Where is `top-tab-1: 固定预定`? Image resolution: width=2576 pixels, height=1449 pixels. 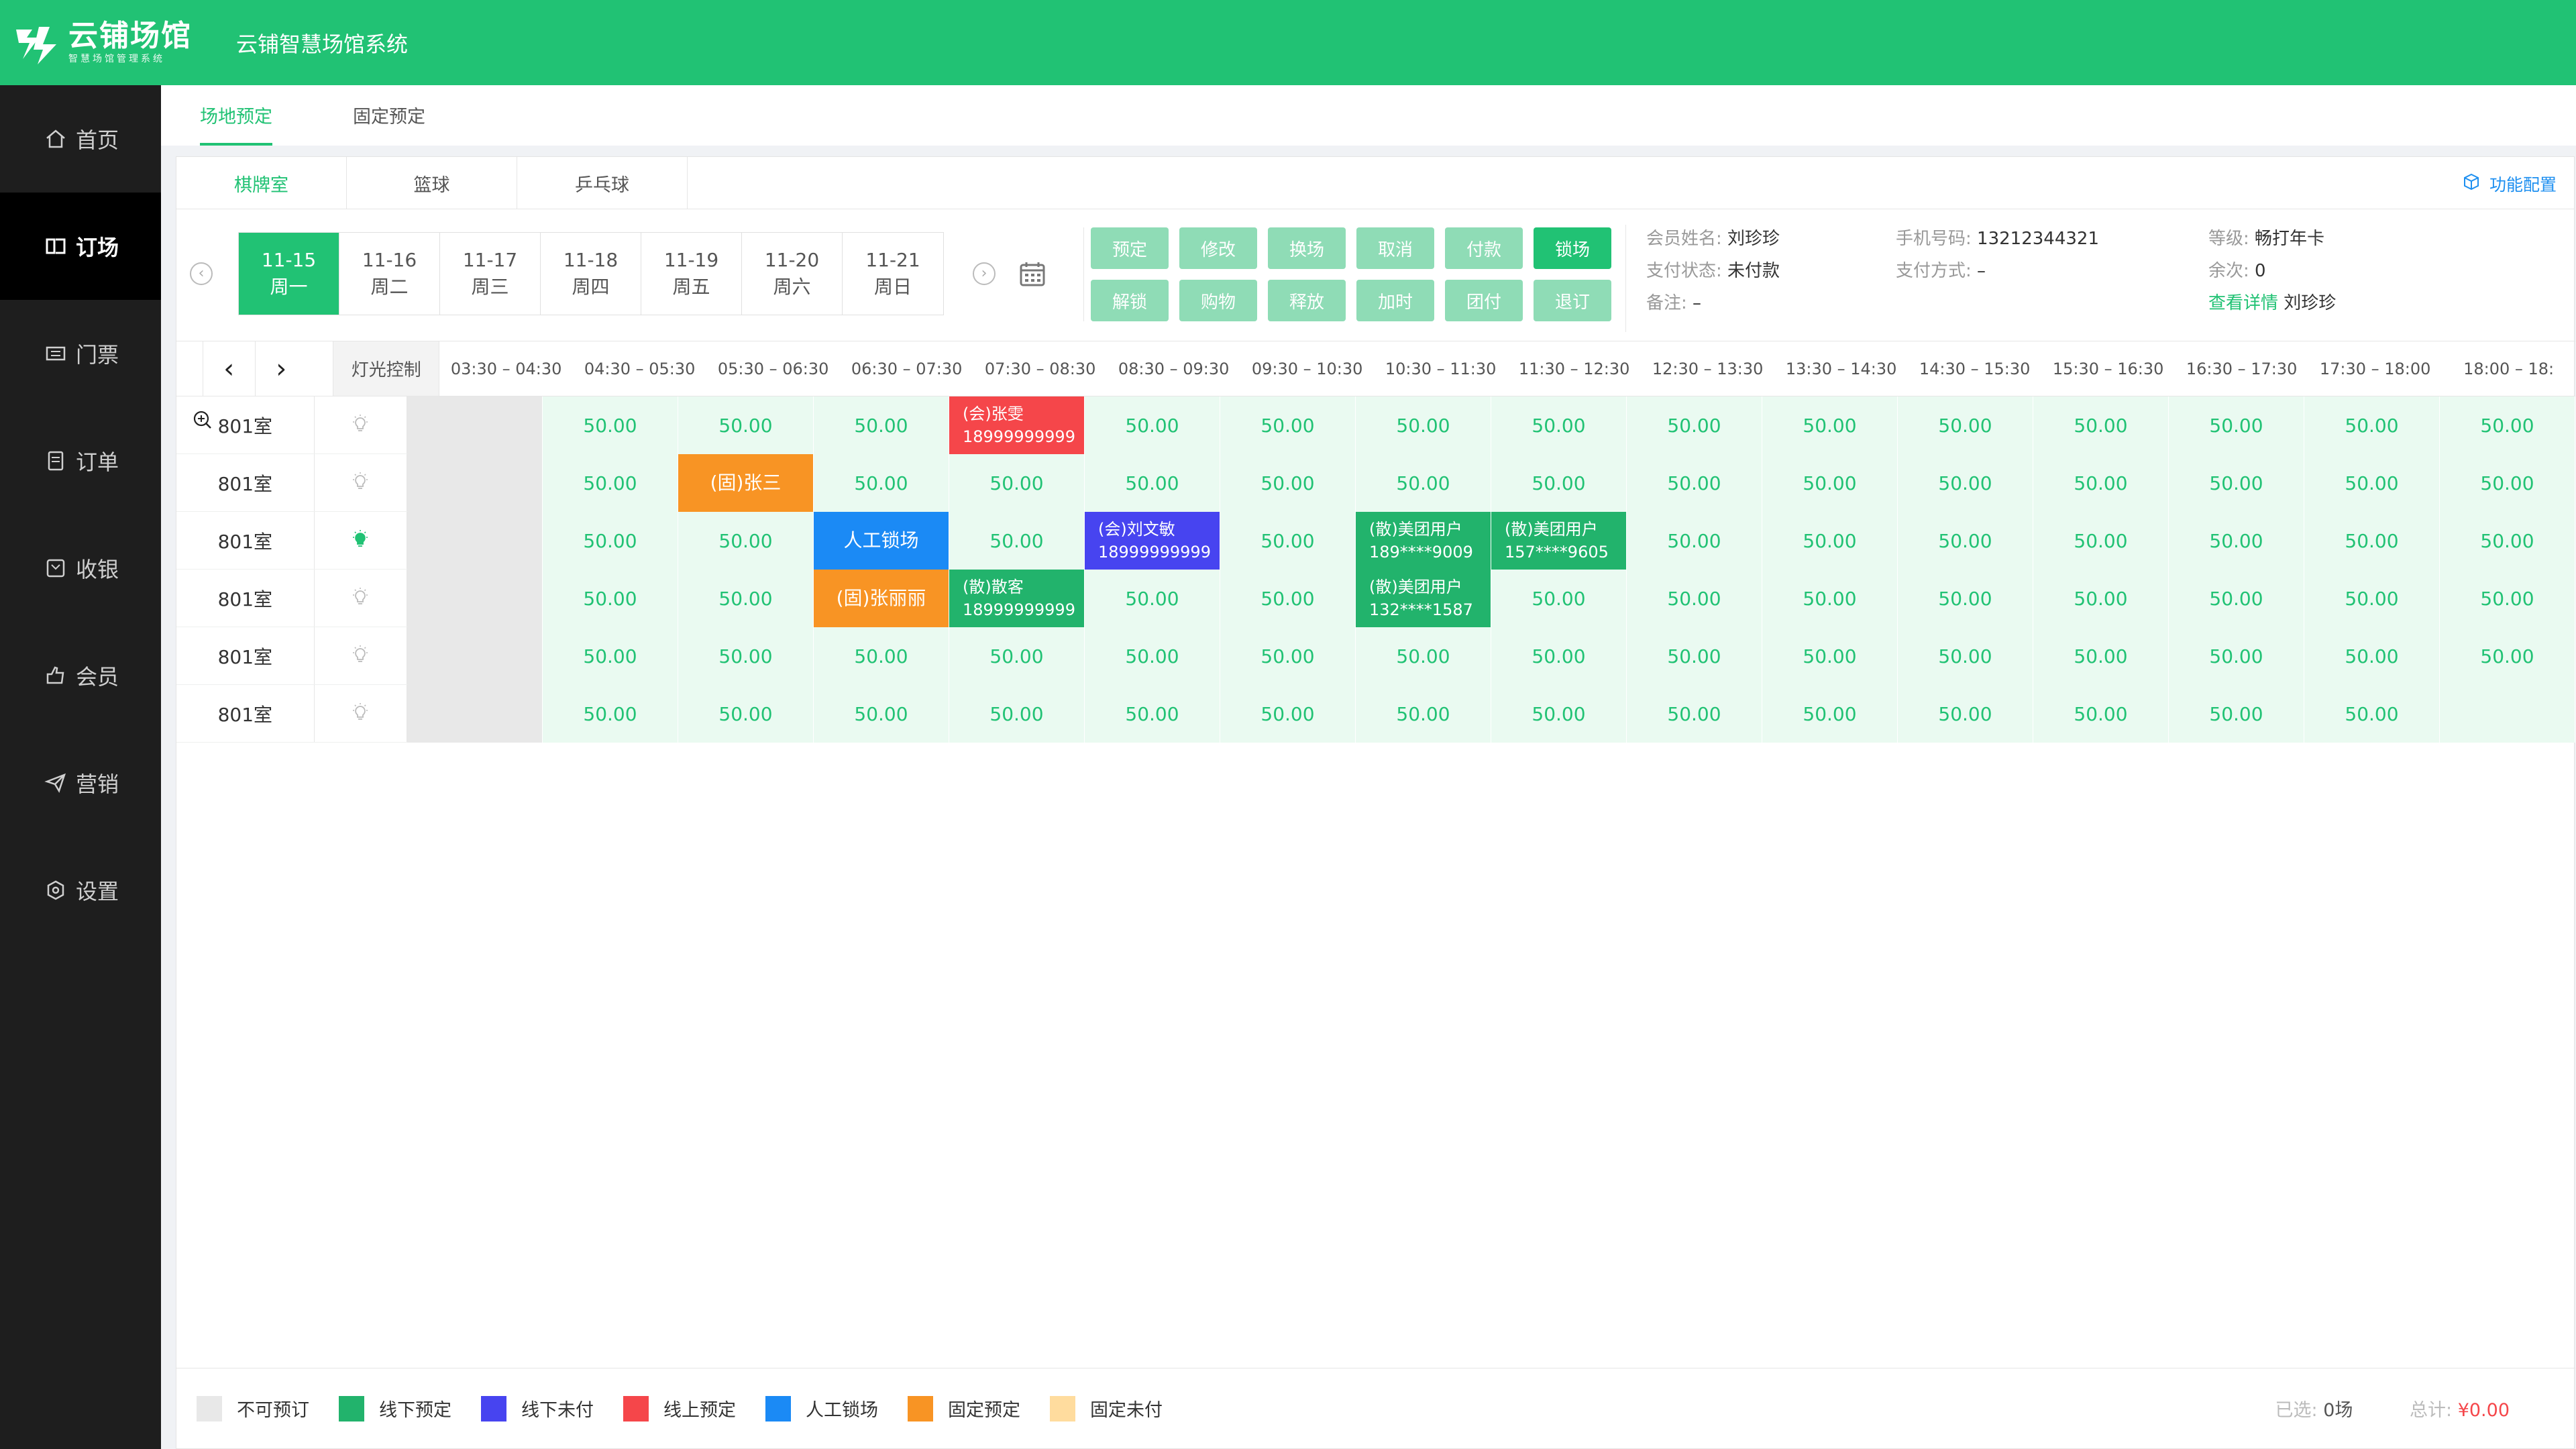
top-tab-1: 固定预定 is located at coordinates (389, 117).